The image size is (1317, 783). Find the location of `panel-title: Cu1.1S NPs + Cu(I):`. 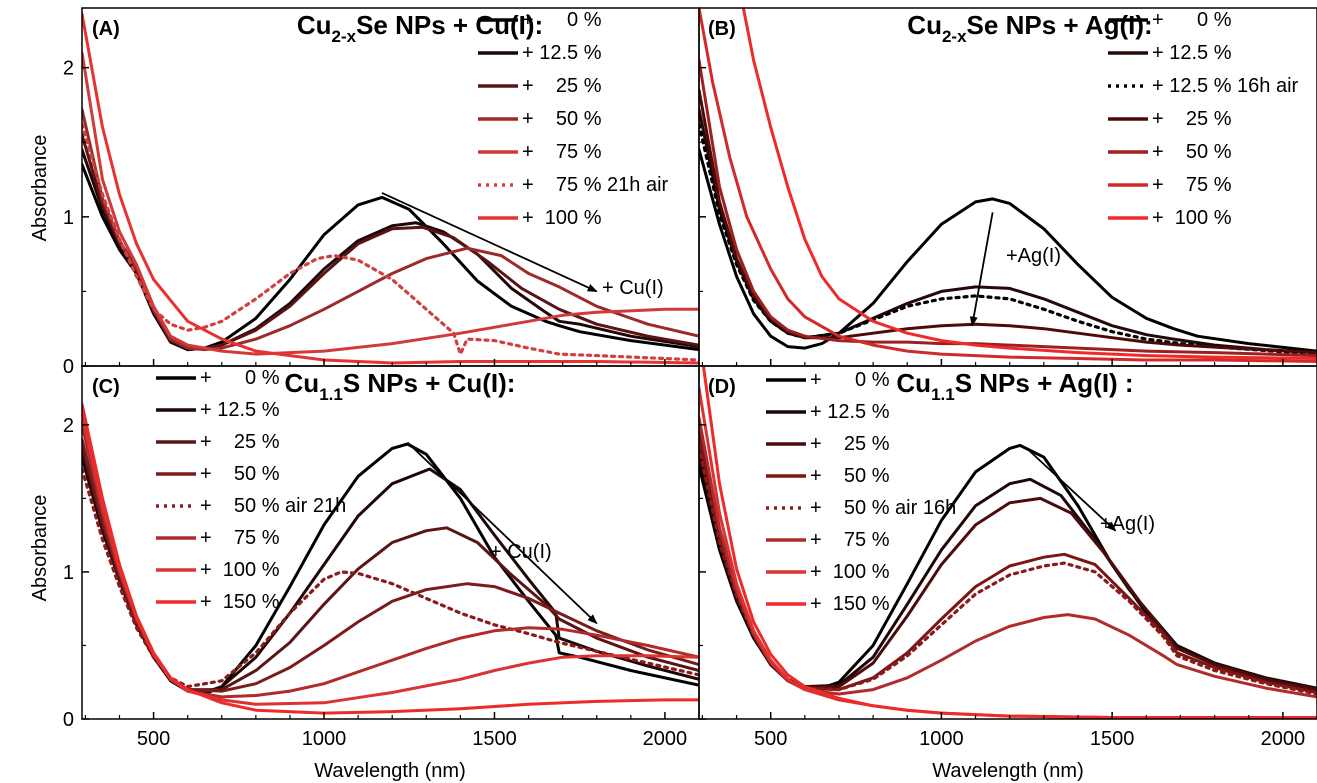

panel-title: Cu1.1S NPs + Cu(I): is located at coordinates (400, 386).